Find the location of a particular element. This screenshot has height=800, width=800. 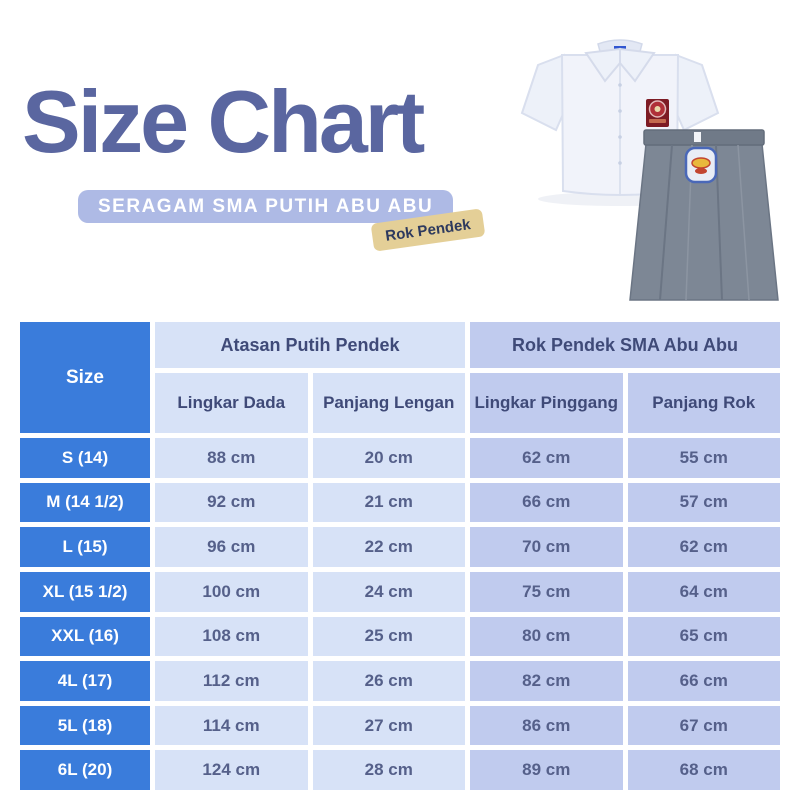

subtitle-badge: SERAGAM SMA PUTIH ABU ABU is located at coordinates (266, 206).